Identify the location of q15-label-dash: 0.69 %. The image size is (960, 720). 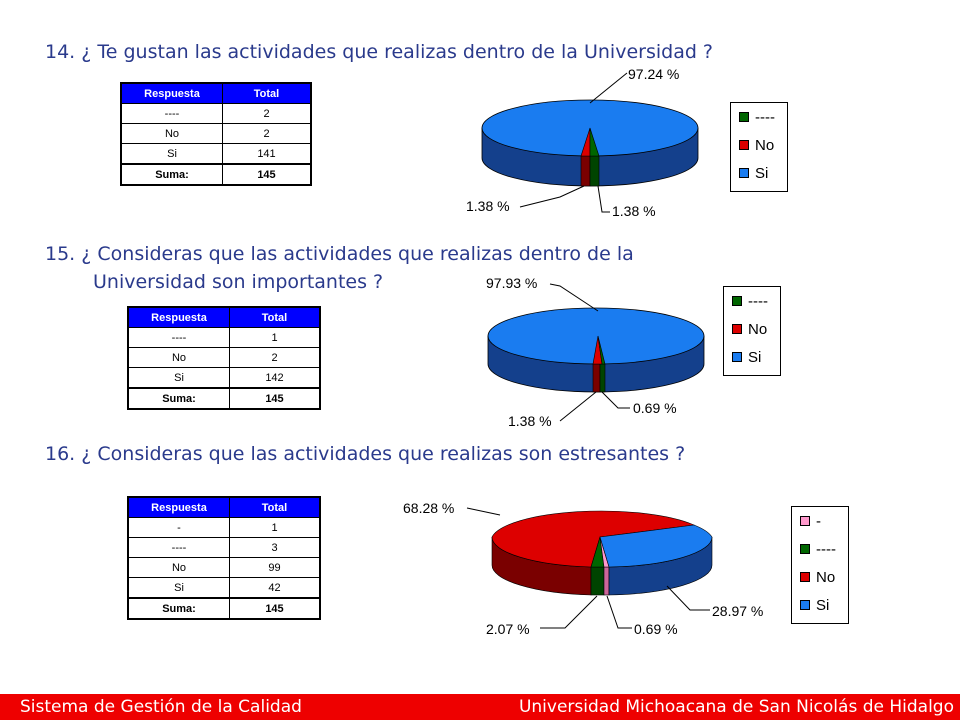
(655, 408).